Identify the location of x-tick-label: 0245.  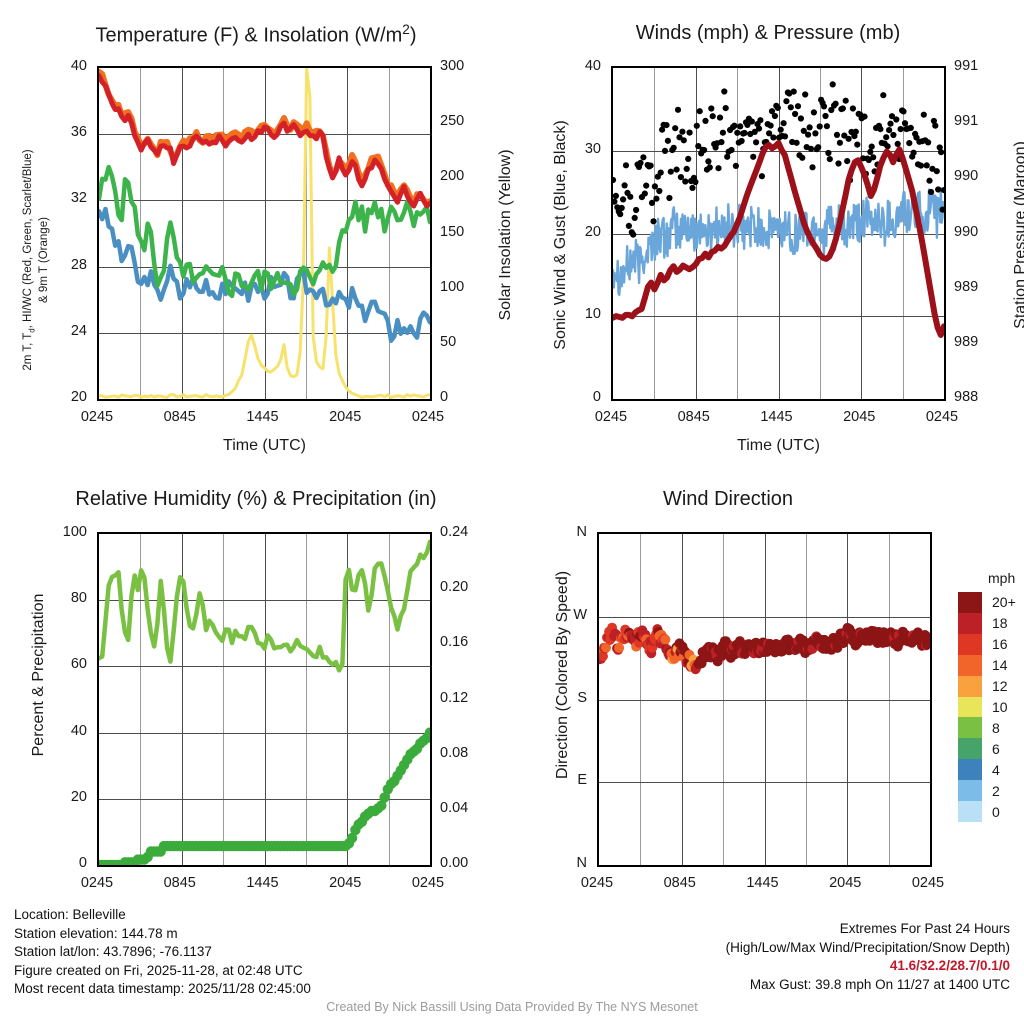
(597, 883).